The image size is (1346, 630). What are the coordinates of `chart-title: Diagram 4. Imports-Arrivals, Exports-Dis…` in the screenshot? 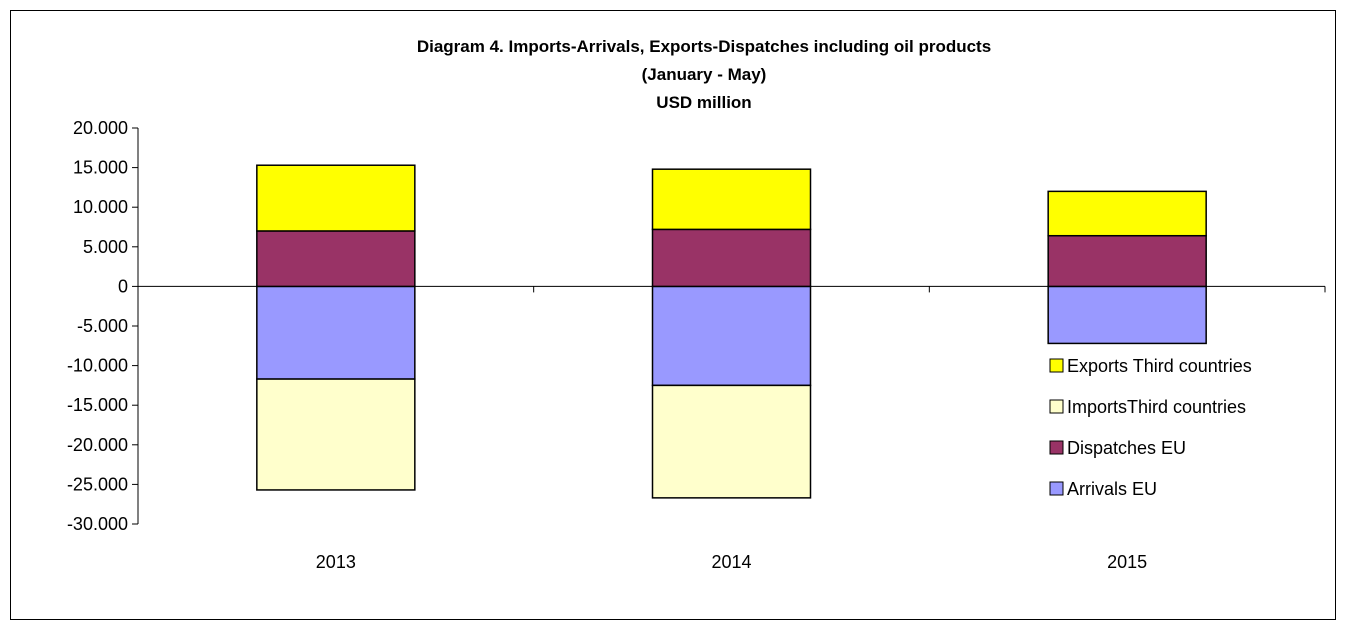 It's located at (704, 74).